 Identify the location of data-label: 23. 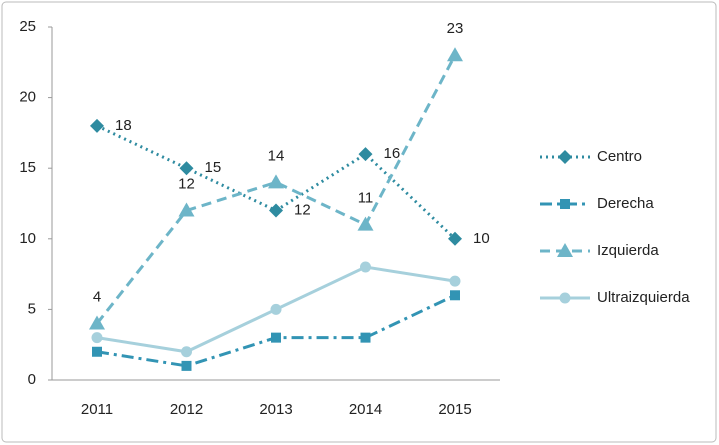
(455, 28).